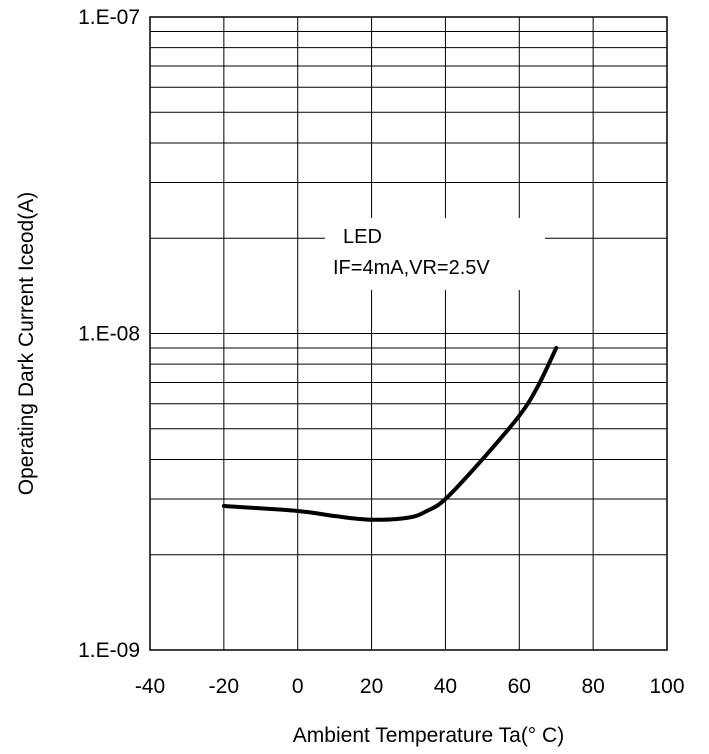 Image resolution: width=709 pixels, height=754 pixels. Describe the element at coordinates (109, 17) in the screenshot. I see `y-tick-label: 1.E-07` at that location.